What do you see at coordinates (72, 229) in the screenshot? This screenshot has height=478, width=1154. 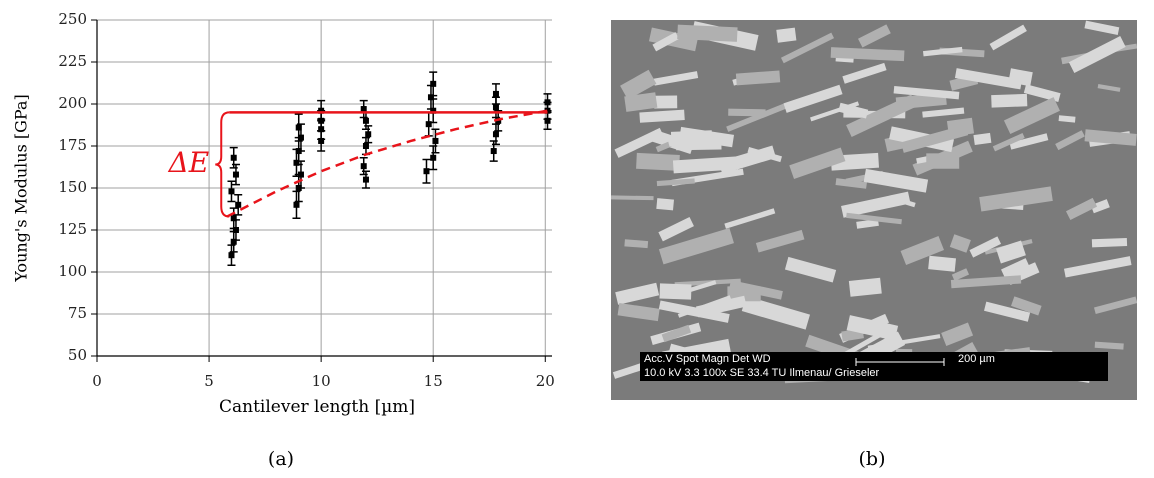 I see `y-tick-label: 125` at bounding box center [72, 229].